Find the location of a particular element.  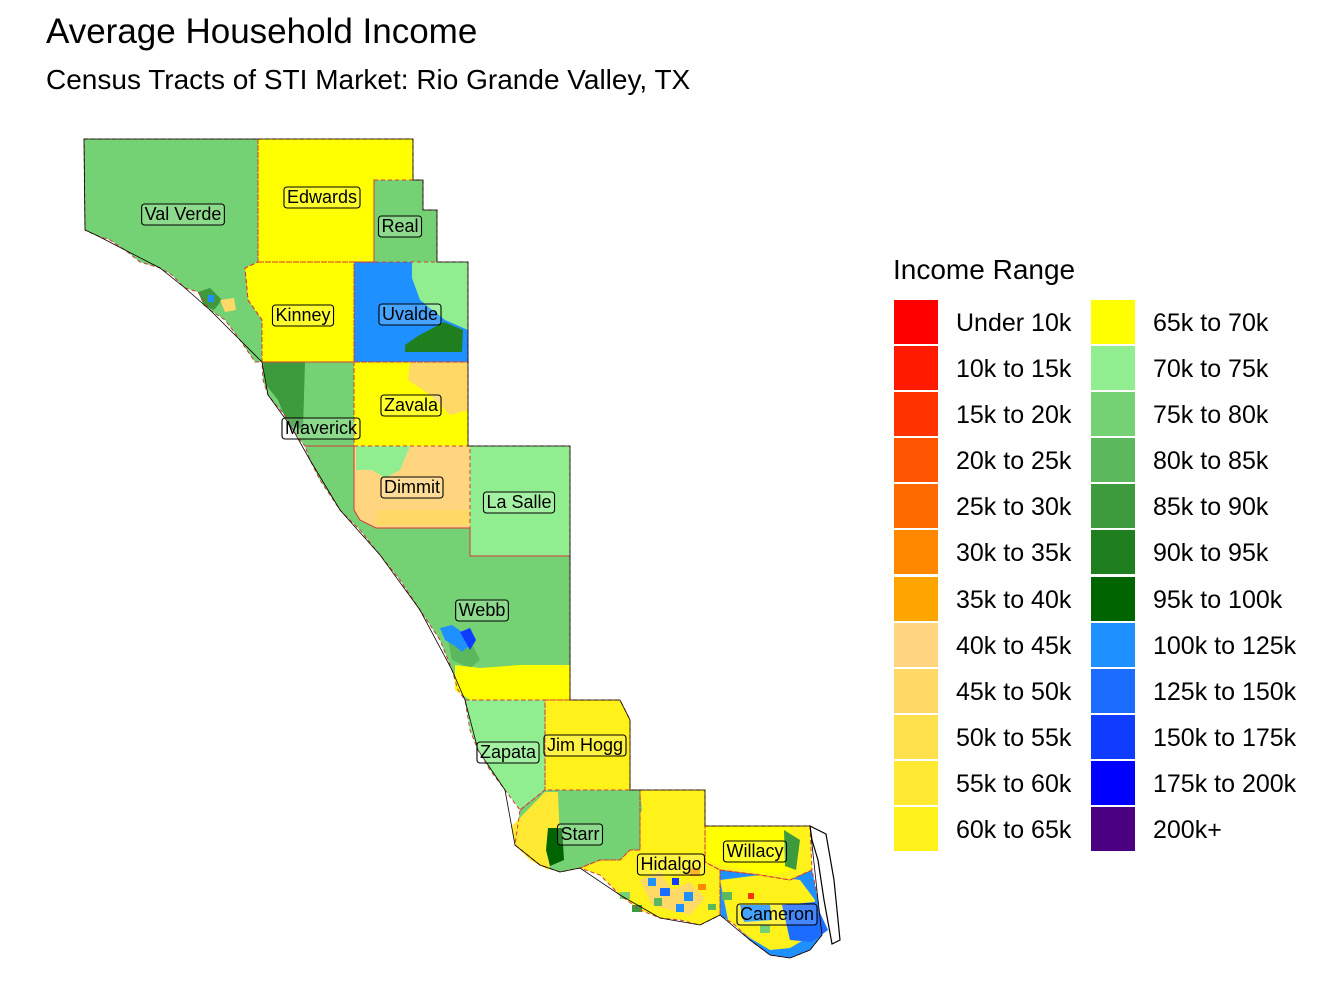

county-label-jim-hogg: Jim Hogg is located at coordinates (585, 745).